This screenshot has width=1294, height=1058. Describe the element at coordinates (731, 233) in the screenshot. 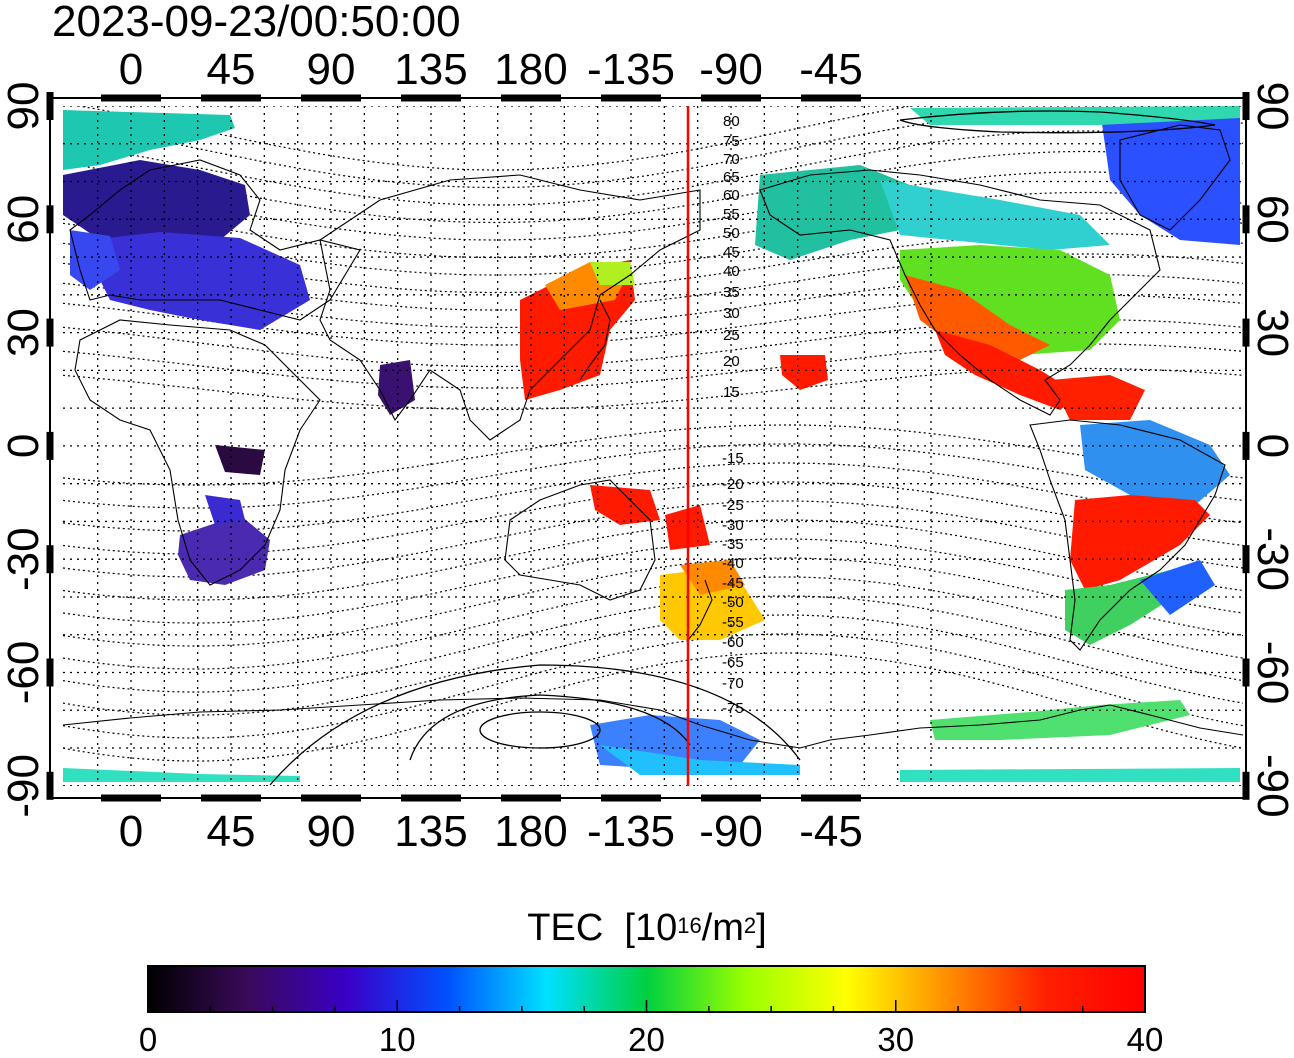

I see `magnetic-label-north: 50` at that location.